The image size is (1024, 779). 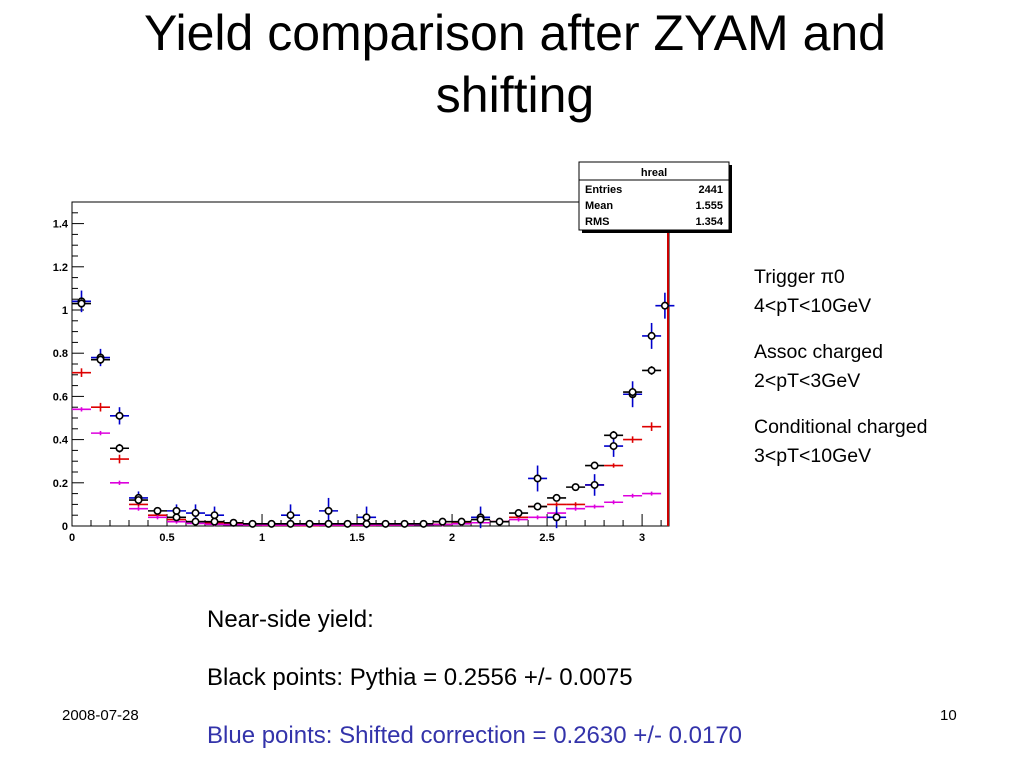 I want to click on y-axis: 0 0.2 0.4 0.6 0.8 1 1.2 1.4, so click(x=68, y=367).